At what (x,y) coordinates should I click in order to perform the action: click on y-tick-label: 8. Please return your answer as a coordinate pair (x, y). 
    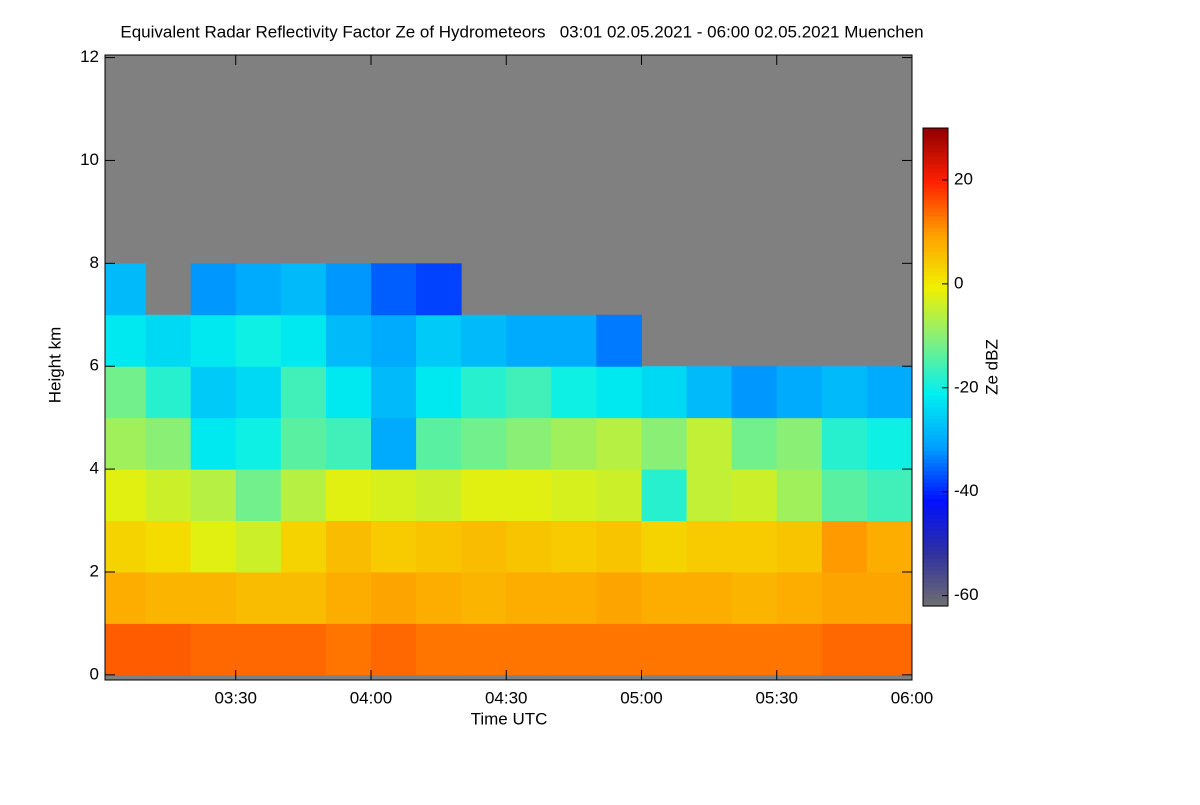
    Looking at the image, I should click on (94, 262).